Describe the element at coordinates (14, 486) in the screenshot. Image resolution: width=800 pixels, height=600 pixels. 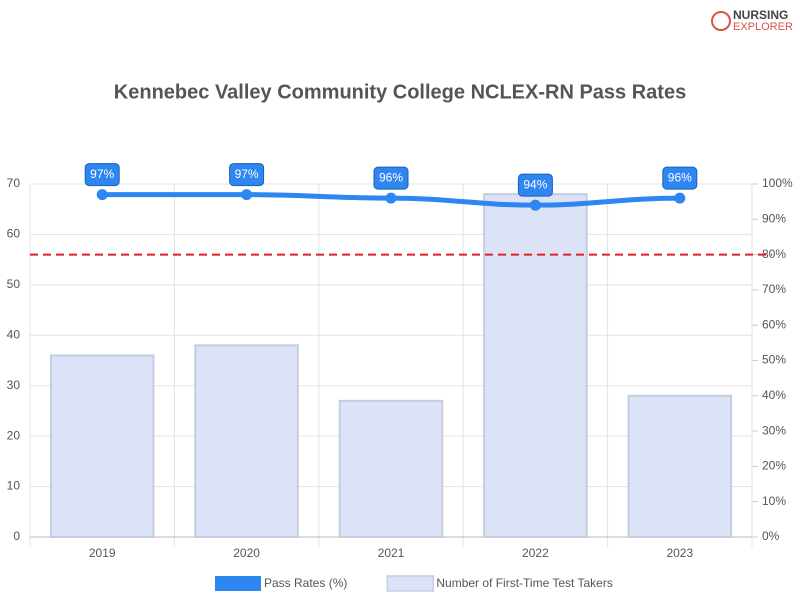
I see `y-tick-label: 10` at that location.